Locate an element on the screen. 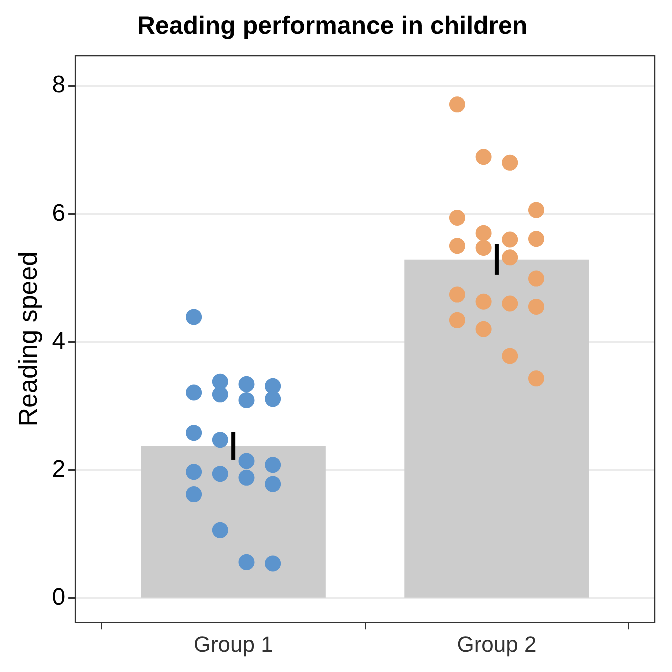 This screenshot has width=672, height=672. chart-title: Reading performance in children is located at coordinates (332, 26).